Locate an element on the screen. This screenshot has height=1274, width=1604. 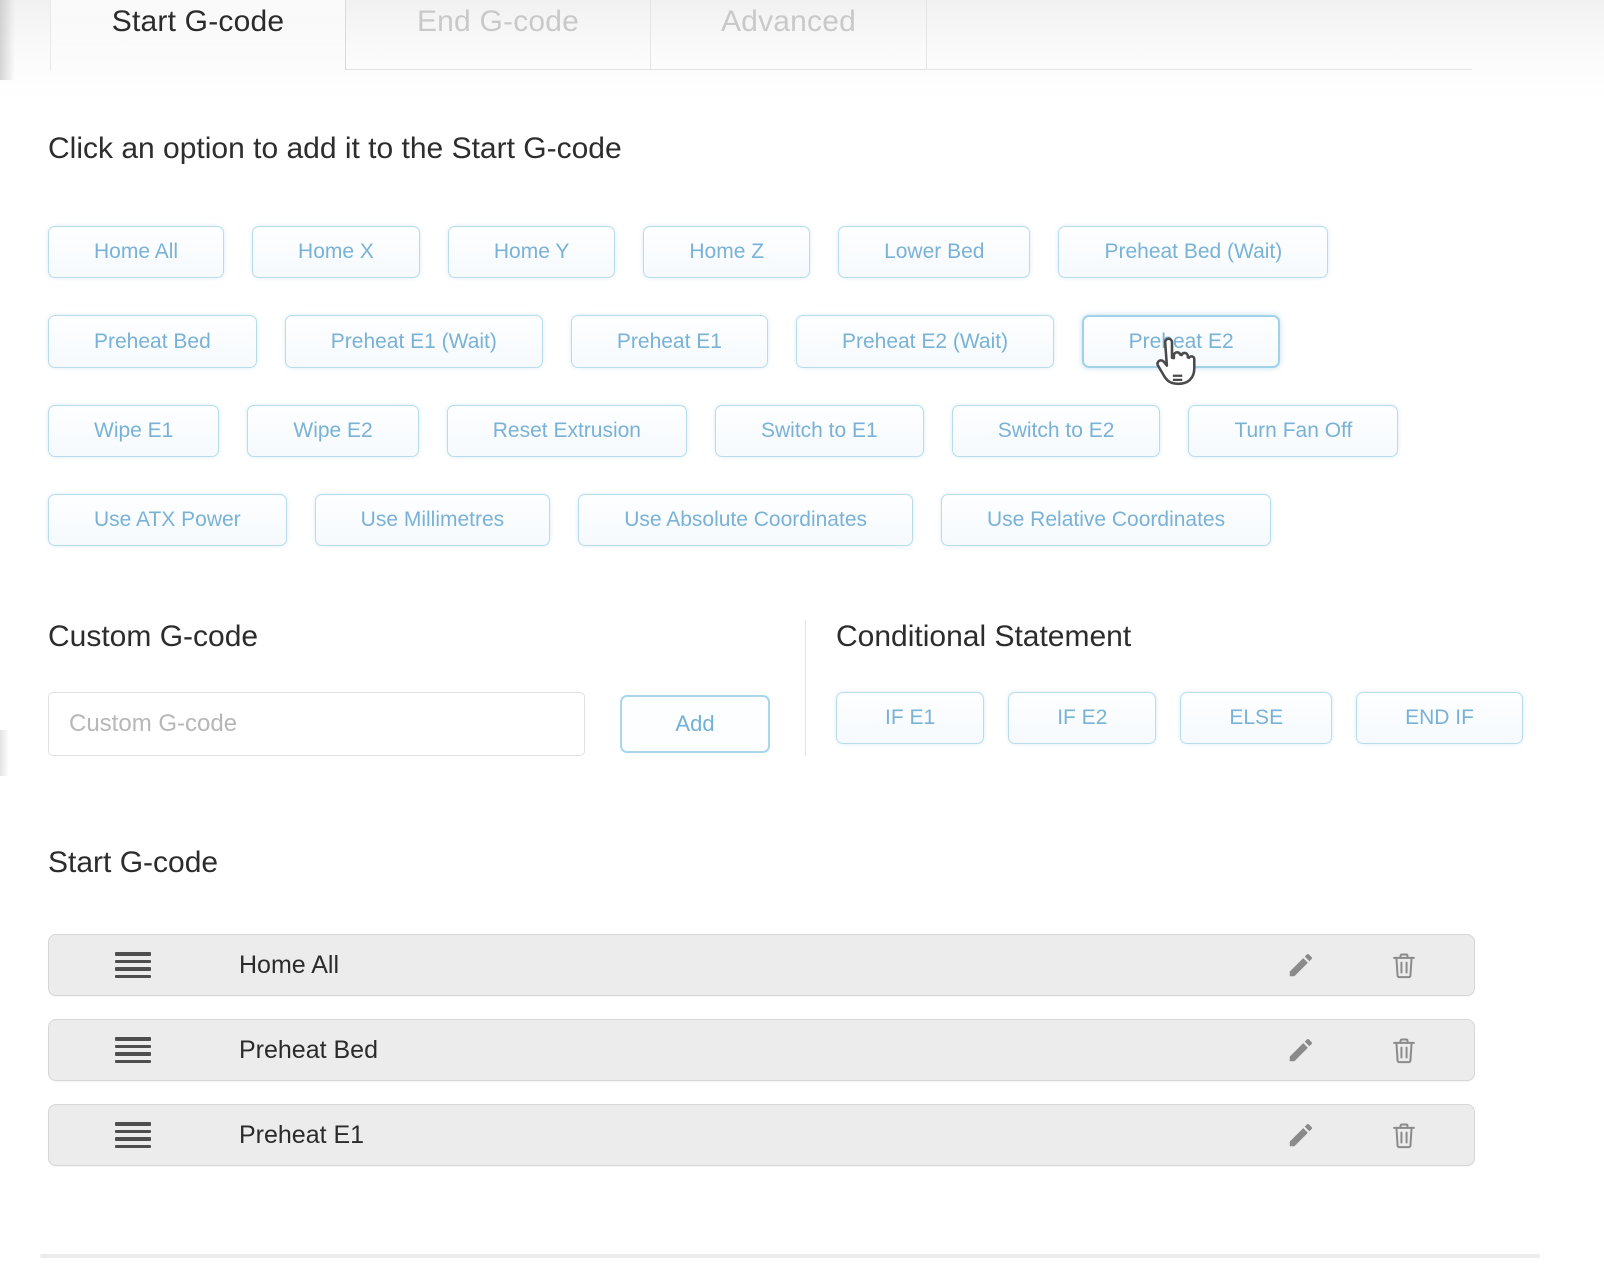
option-switch-to-e1-button: Switch to E1 is located at coordinates (819, 431).